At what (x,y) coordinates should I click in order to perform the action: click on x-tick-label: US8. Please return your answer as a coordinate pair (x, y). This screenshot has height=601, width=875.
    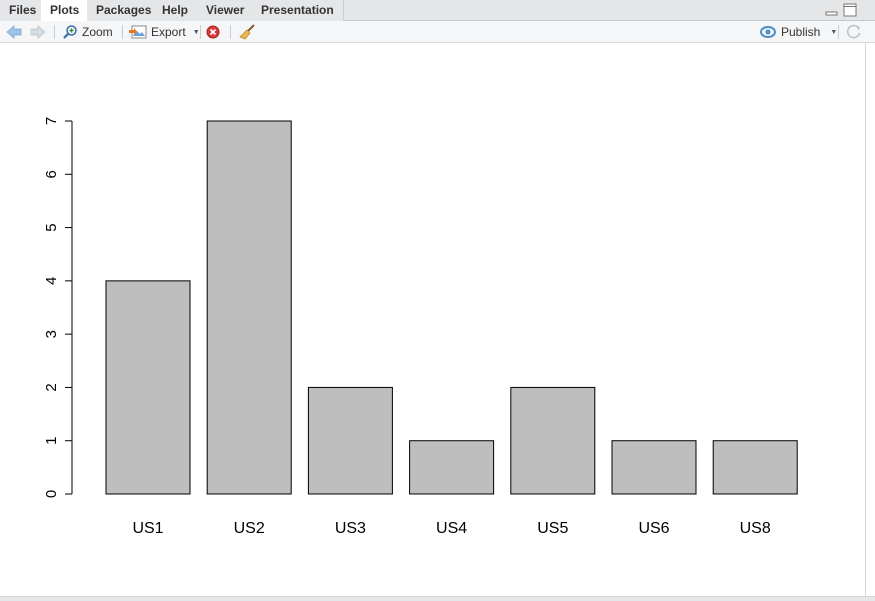
    Looking at the image, I should click on (755, 528).